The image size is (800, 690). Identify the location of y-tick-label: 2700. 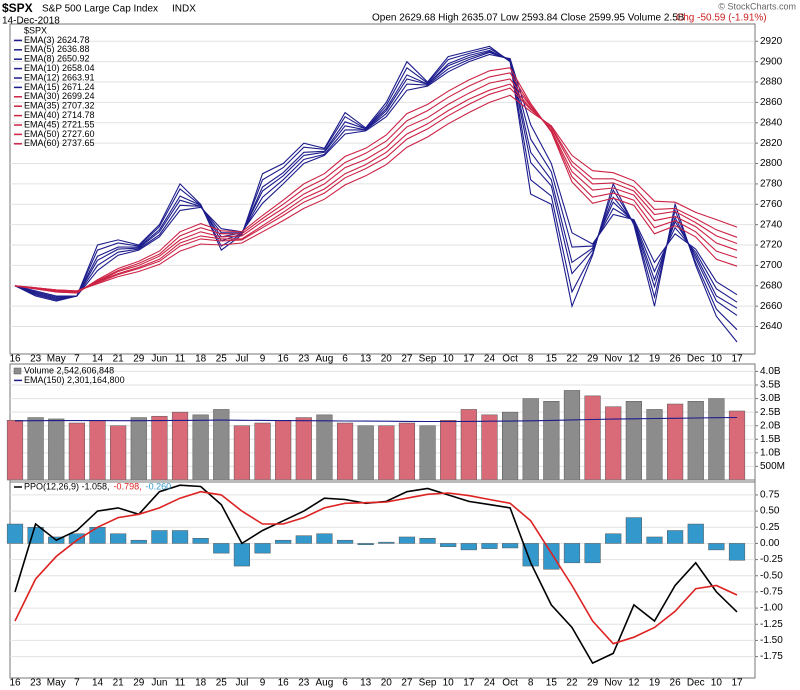
(771, 265).